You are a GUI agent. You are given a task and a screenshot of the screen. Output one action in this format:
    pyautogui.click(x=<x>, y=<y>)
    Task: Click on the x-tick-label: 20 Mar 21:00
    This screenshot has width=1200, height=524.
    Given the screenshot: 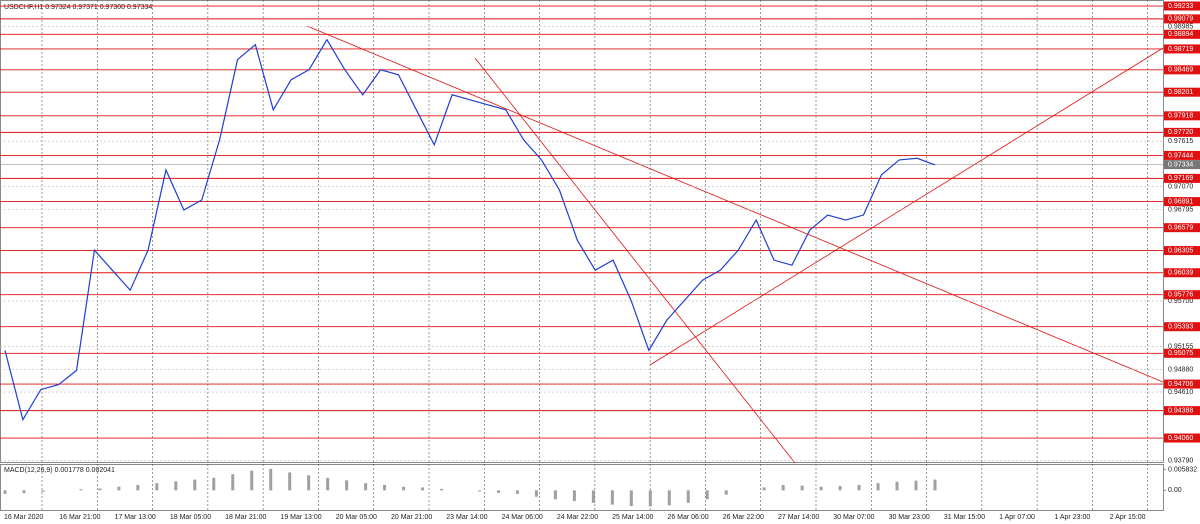 What is the action you would take?
    pyautogui.click(x=411, y=517)
    